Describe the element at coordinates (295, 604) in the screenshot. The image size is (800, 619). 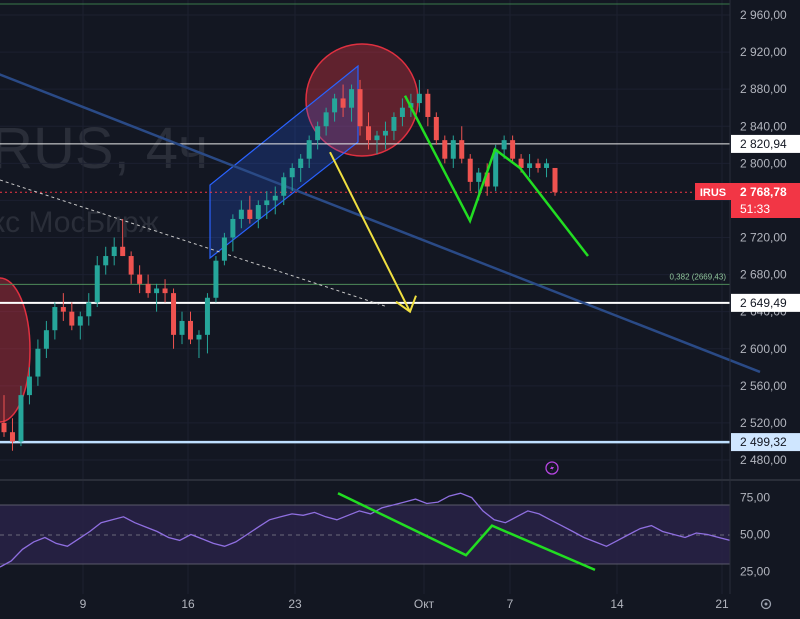
I see `time-tick-label: 23` at that location.